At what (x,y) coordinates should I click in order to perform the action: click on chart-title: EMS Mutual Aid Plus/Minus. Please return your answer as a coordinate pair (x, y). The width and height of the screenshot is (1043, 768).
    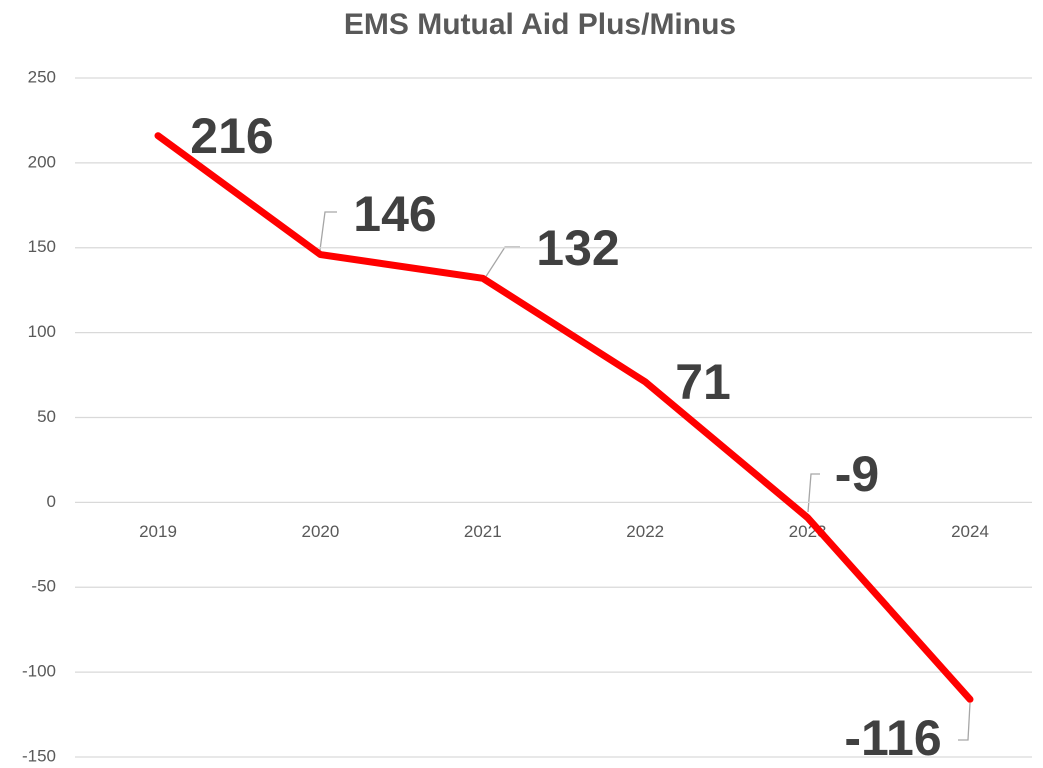
    Looking at the image, I should click on (540, 24).